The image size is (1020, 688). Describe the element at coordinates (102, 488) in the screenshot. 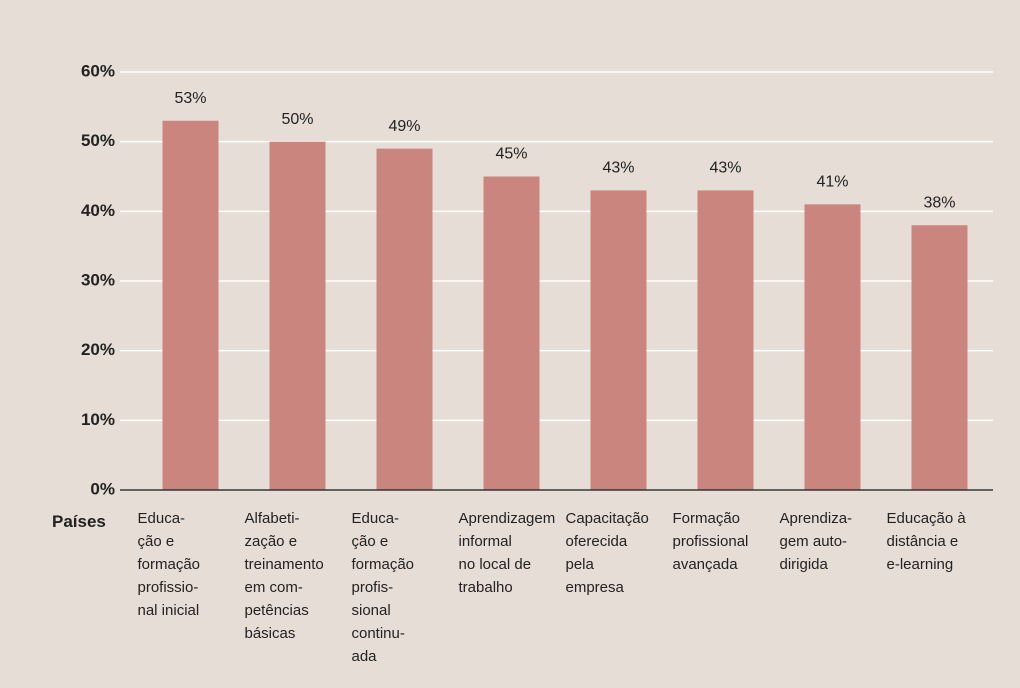

I see `y-tick-label: 0%` at that location.